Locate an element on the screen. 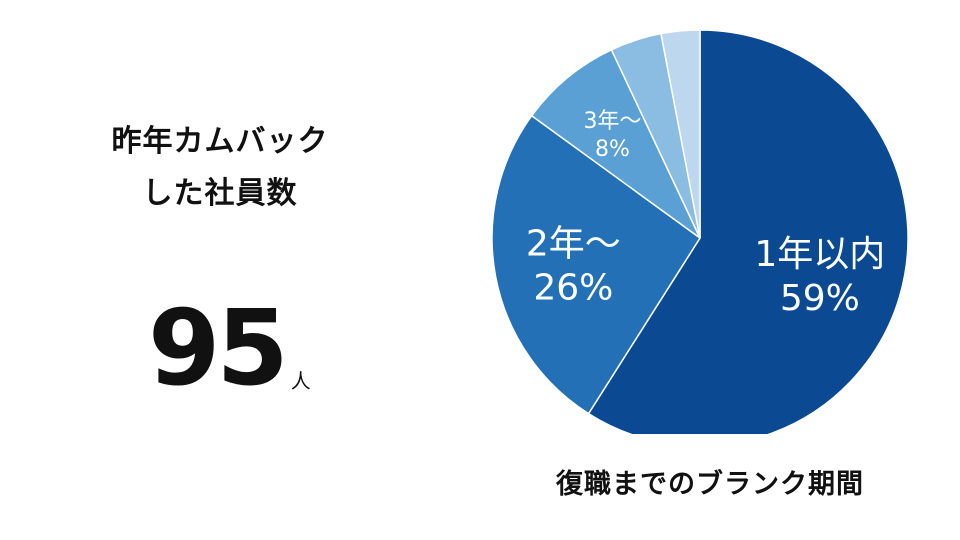 The height and width of the screenshot is (540, 960). comeback-count: 95 人 is located at coordinates (229, 348).